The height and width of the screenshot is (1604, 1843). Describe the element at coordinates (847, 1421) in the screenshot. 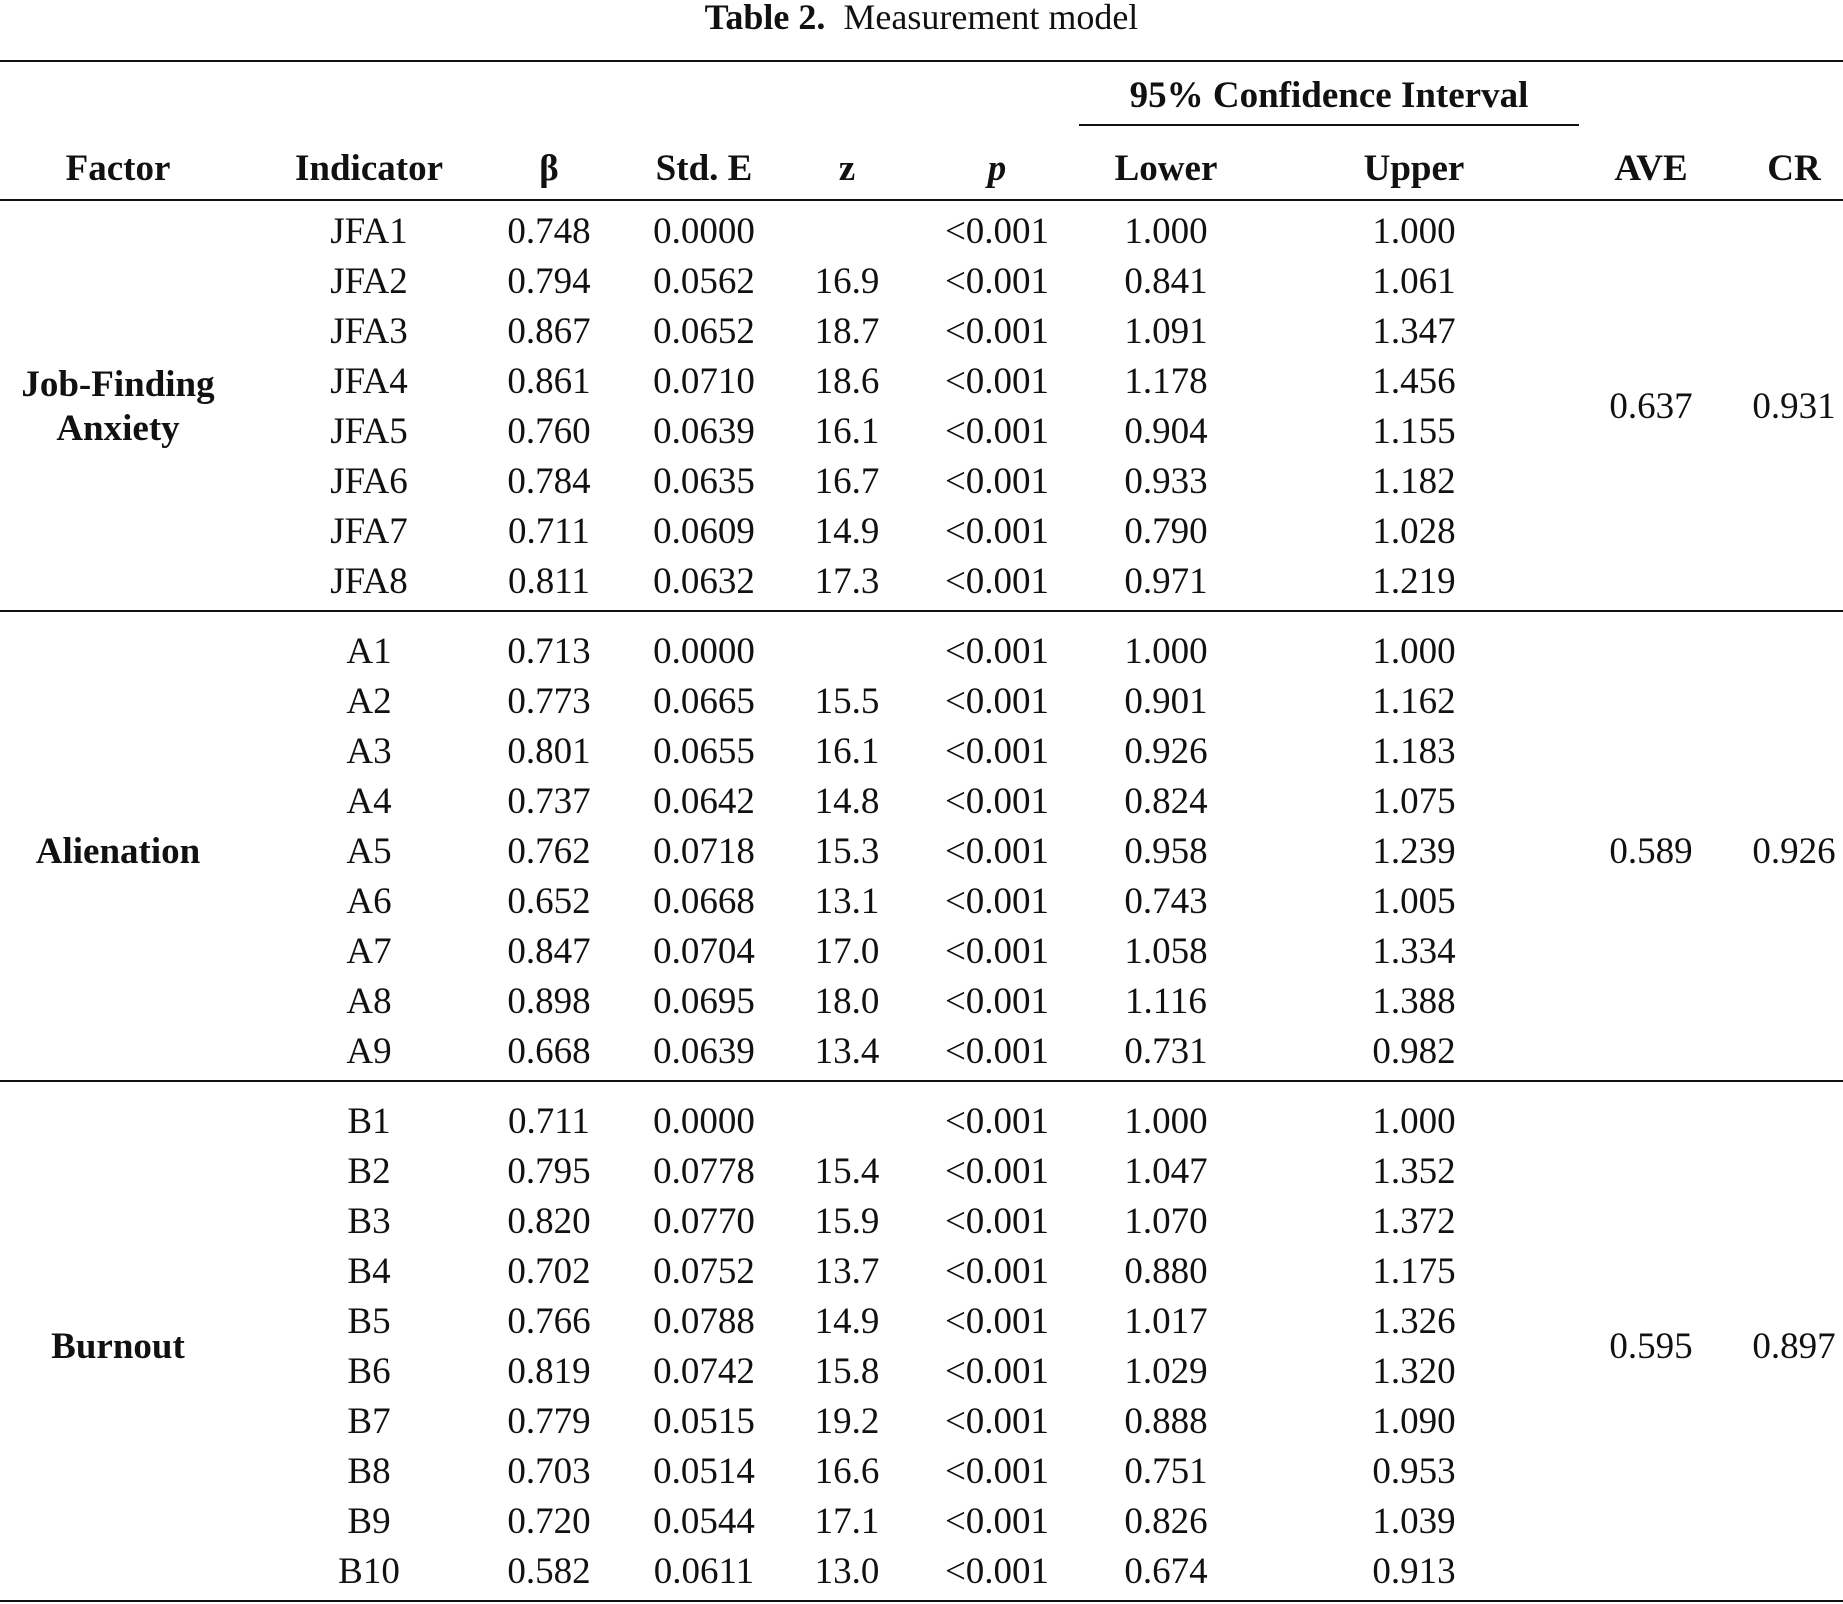

I see `z-cell: 19.2` at that location.